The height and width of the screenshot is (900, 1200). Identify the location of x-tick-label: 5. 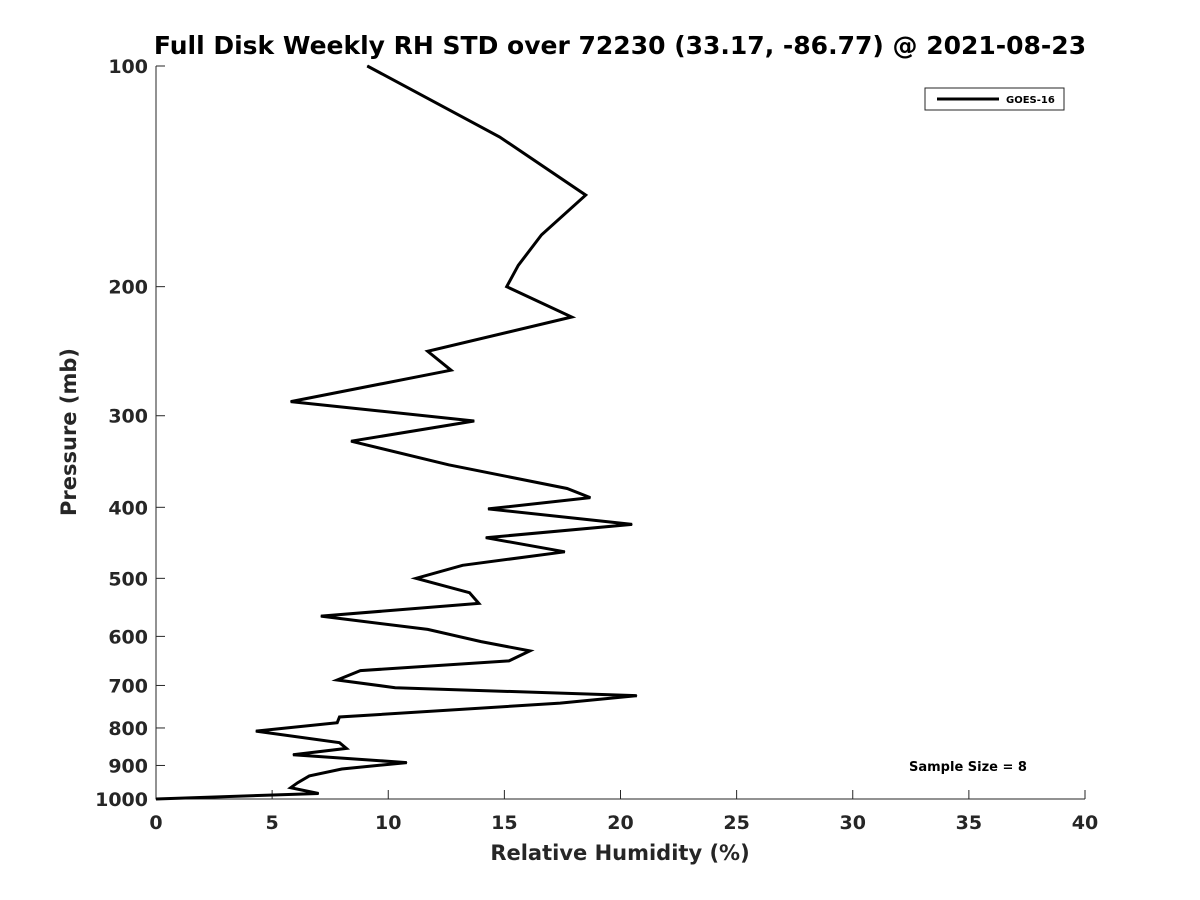
(272, 823).